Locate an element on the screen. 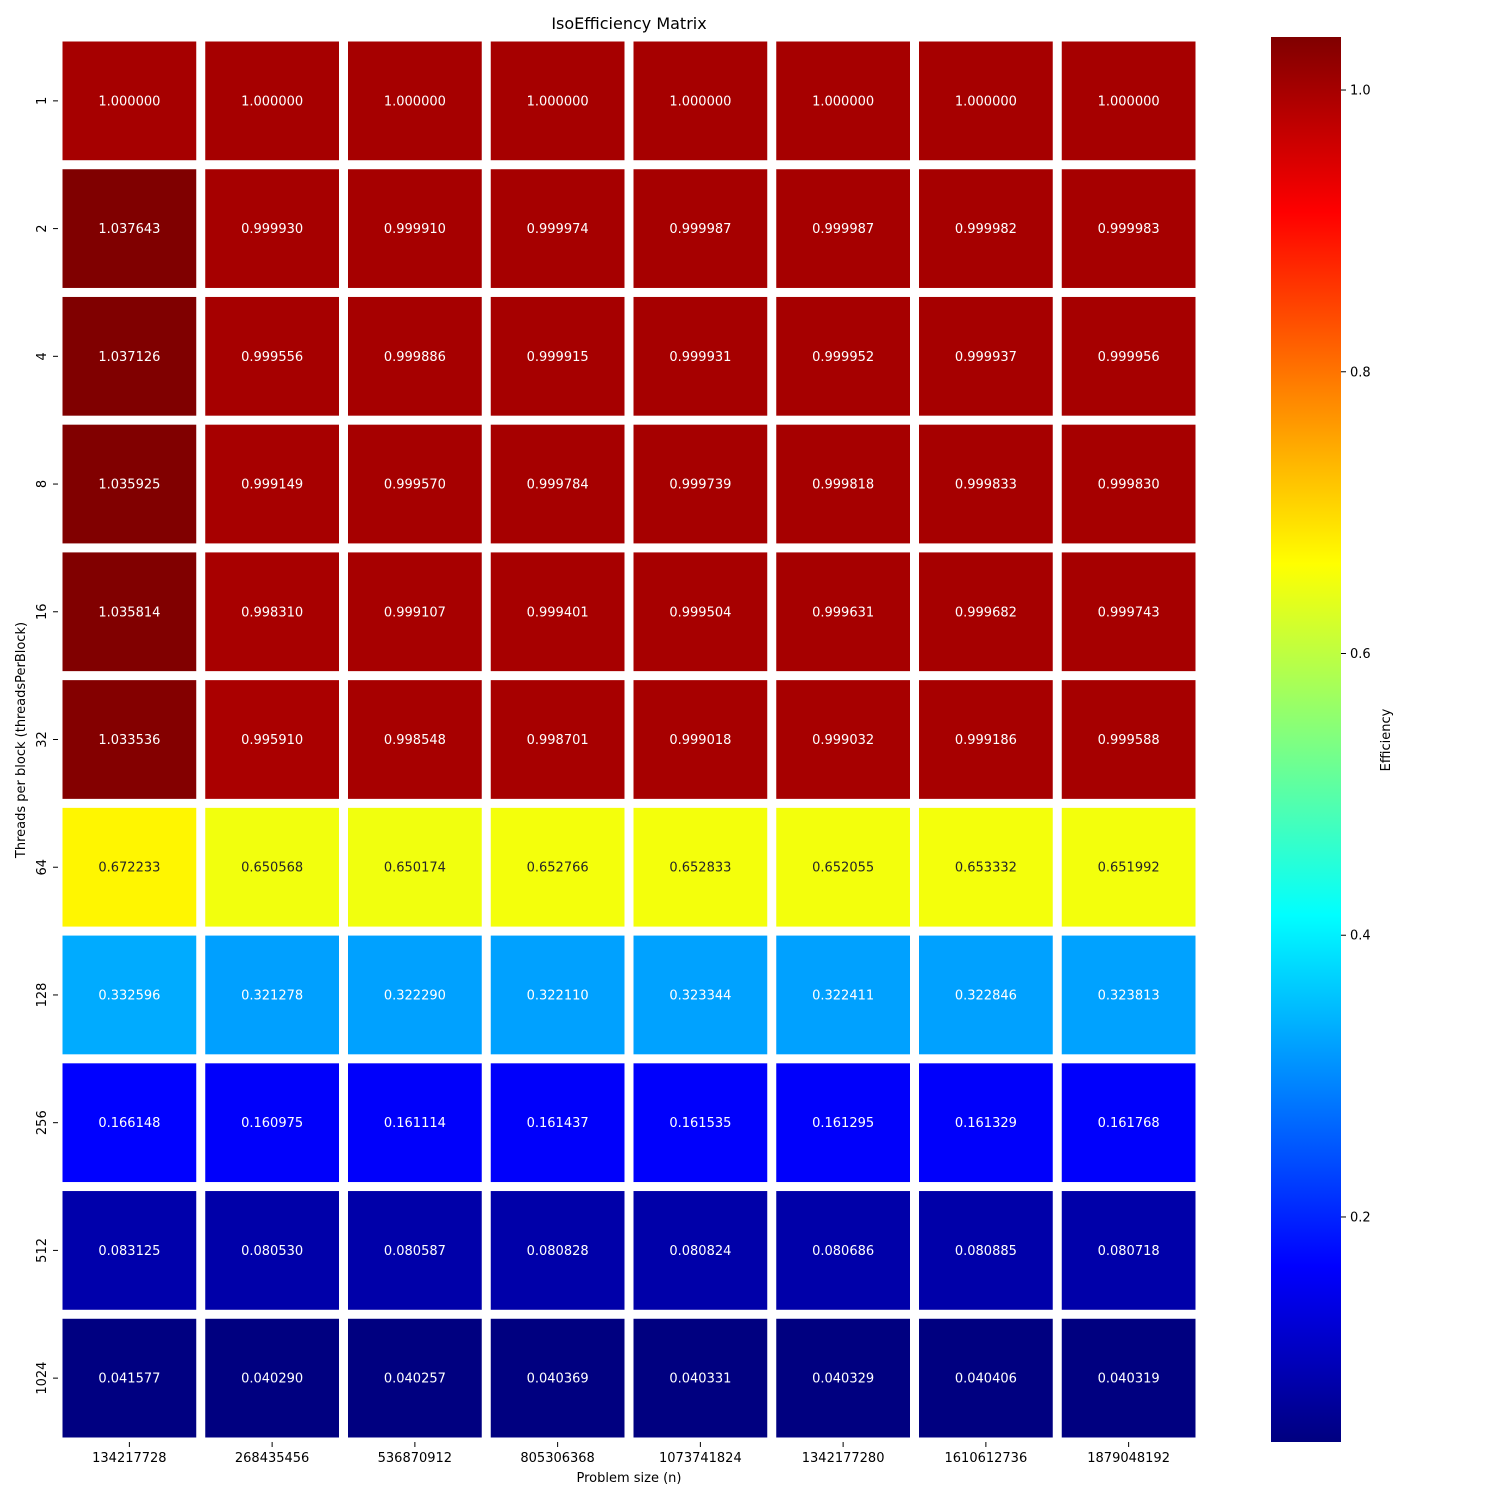 Image resolution: width=1500 pixels, height=1500 pixels. cell-value-label: 0.999107 is located at coordinates (415, 612).